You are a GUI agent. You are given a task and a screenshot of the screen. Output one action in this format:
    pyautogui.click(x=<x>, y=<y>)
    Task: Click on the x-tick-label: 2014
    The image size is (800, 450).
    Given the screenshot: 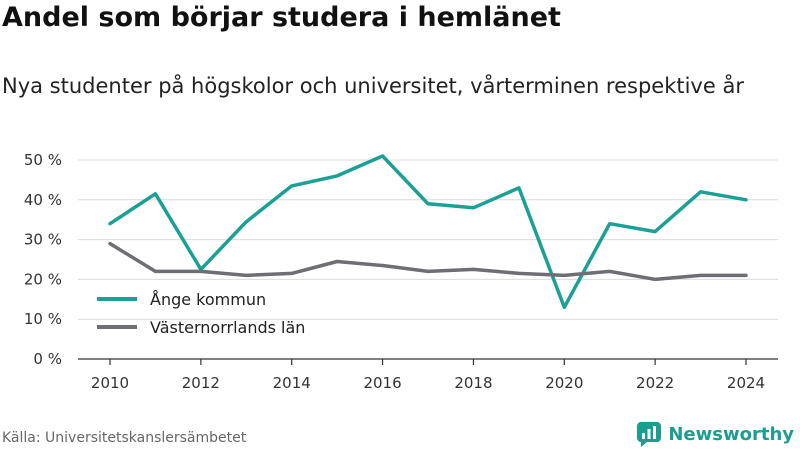 What is the action you would take?
    pyautogui.click(x=292, y=383)
    